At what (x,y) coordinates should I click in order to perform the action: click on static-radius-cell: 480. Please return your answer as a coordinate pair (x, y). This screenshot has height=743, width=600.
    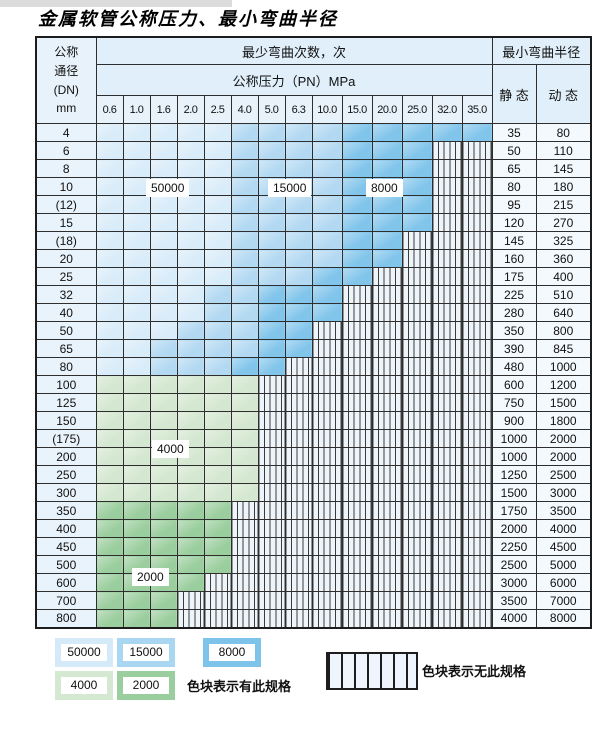
    Looking at the image, I should click on (514, 366).